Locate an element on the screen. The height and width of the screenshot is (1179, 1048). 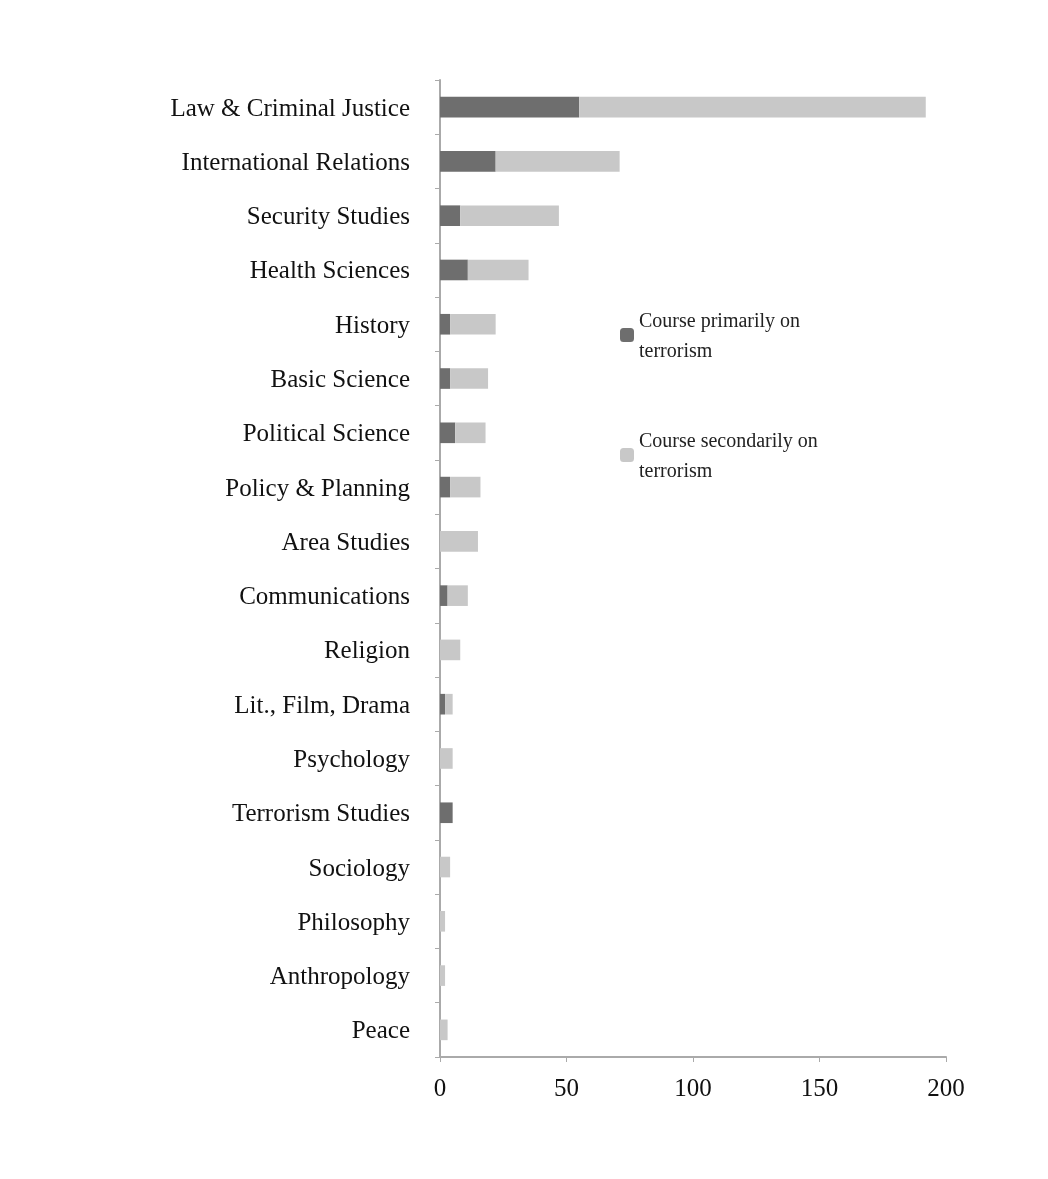
y-tick-label: Law & Criminal Justice is located at coordinates (290, 107).